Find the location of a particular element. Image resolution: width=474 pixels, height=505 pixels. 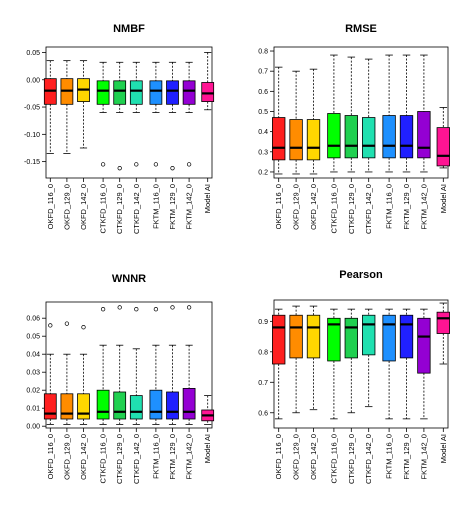

chart-title: WNNR is located at coordinates (129, 279).